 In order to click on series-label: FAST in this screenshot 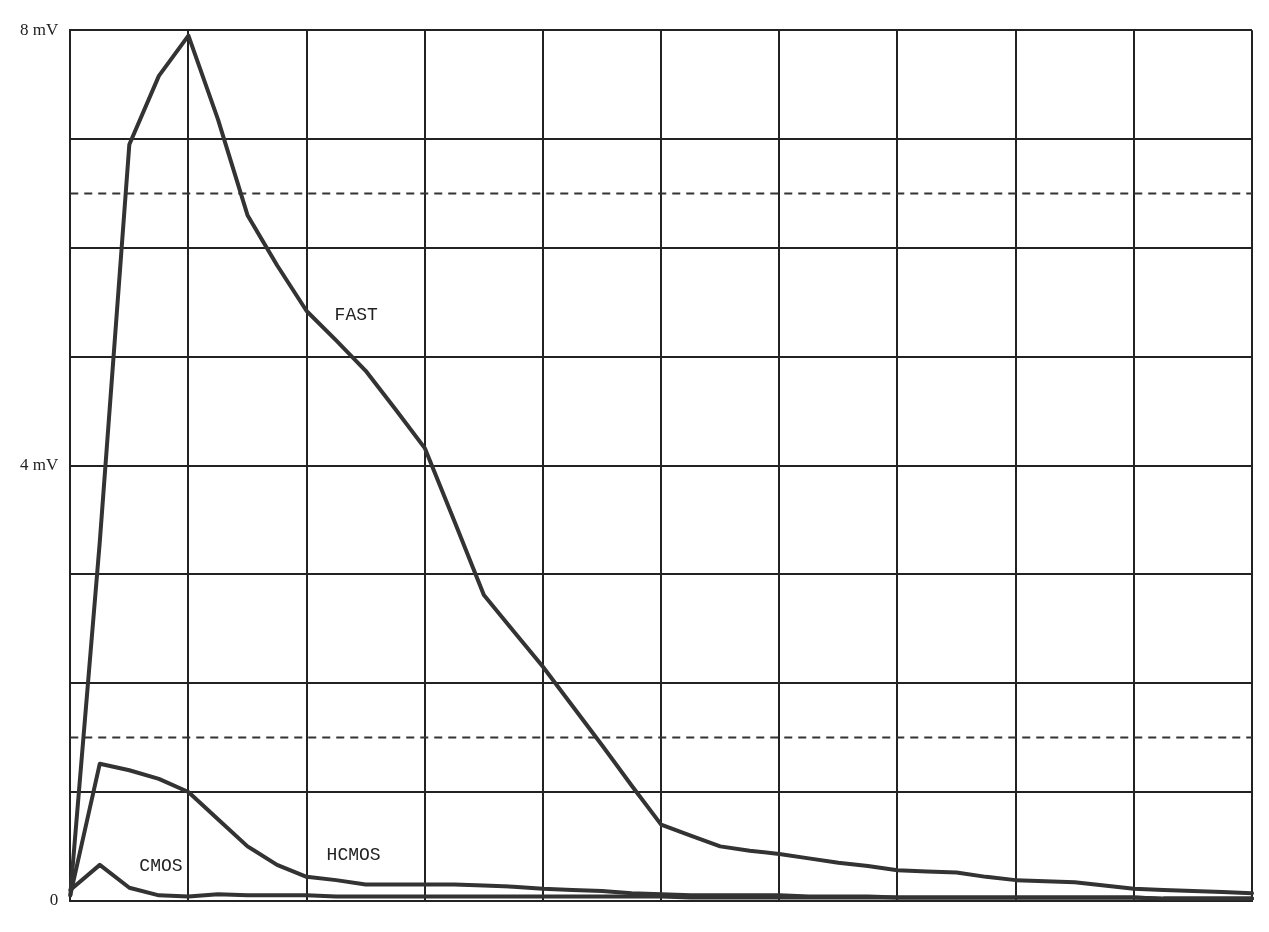, I will do `click(356, 314)`.